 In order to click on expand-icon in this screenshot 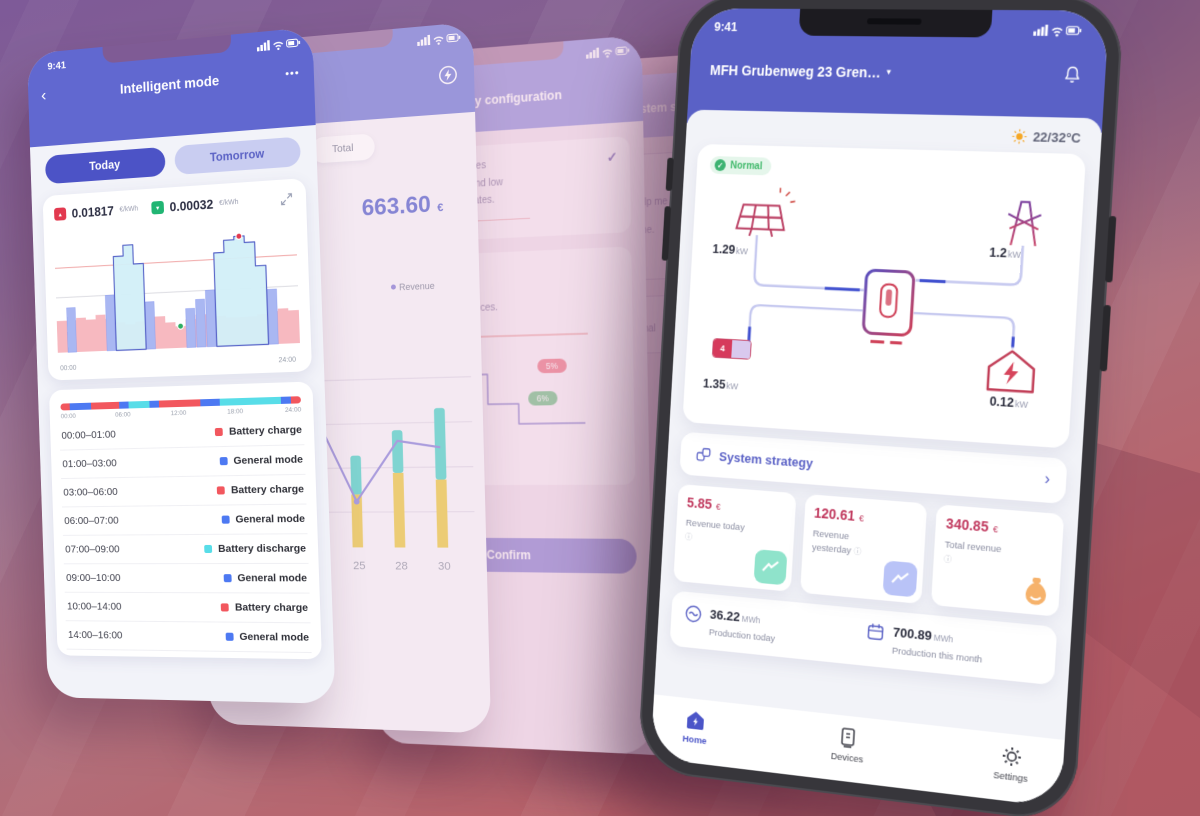, I will do `click(287, 199)`.